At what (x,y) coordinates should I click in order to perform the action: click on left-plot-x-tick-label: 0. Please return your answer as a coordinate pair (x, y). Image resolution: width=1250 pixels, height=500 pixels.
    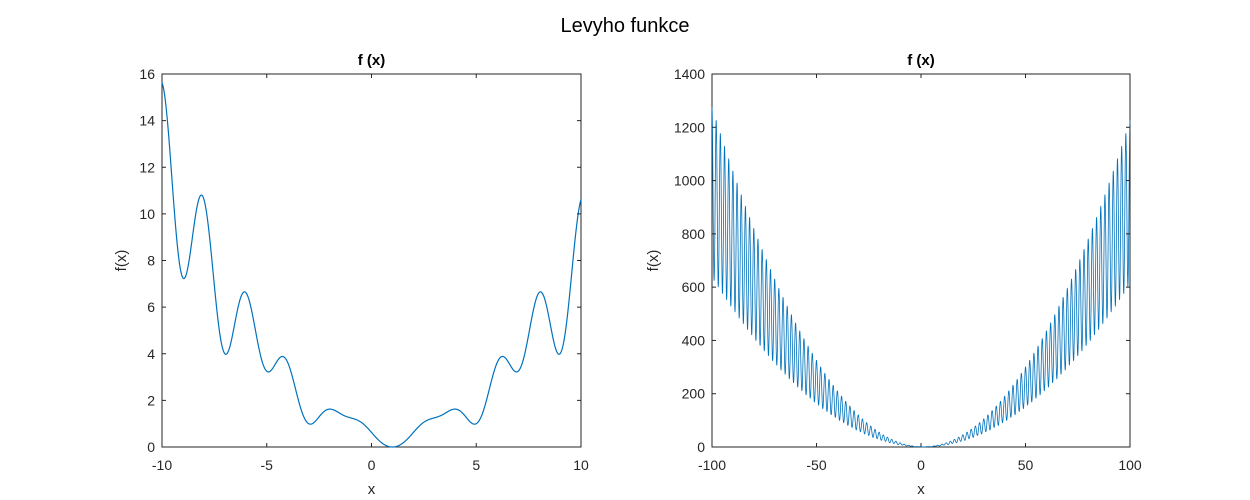
    Looking at the image, I should click on (372, 465).